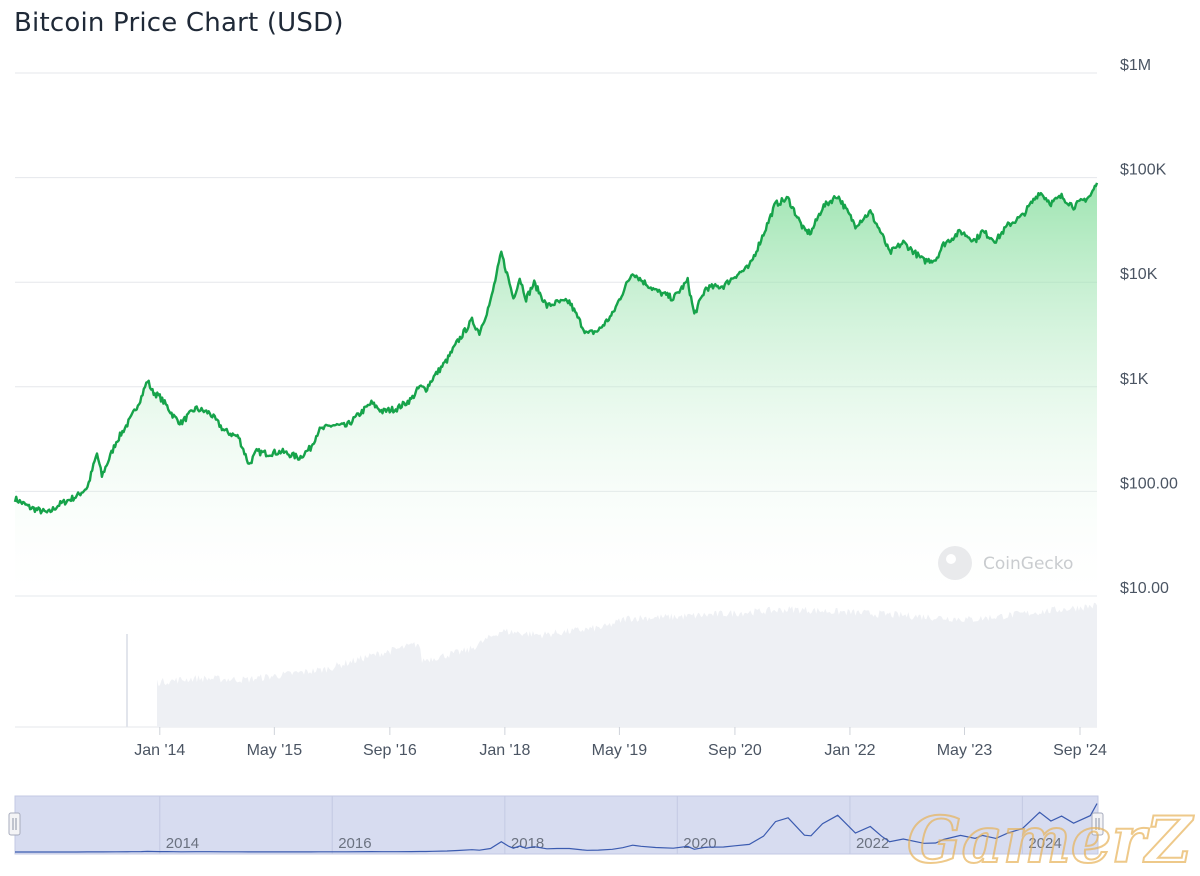  I want to click on navigator-year-label: 2016, so click(354, 843).